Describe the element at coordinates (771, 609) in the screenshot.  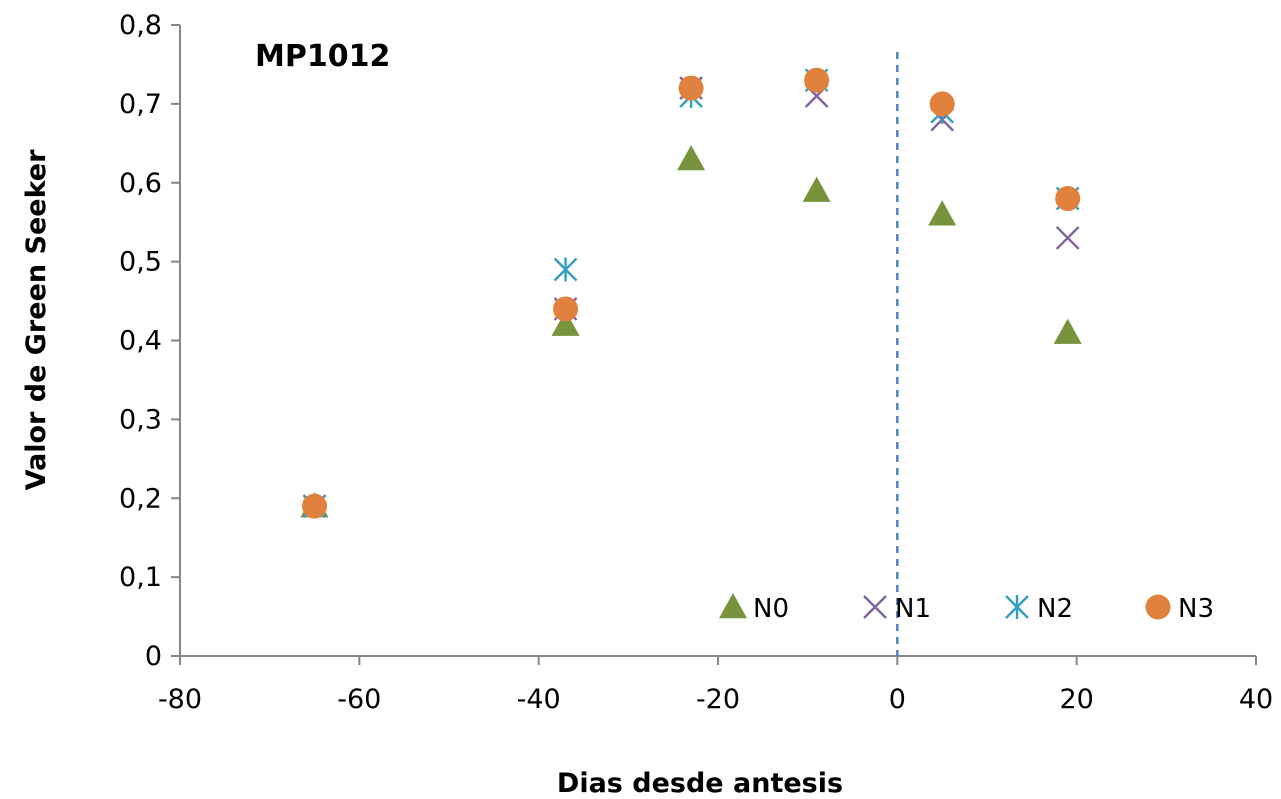
I see `legend-label-n0: N0` at that location.